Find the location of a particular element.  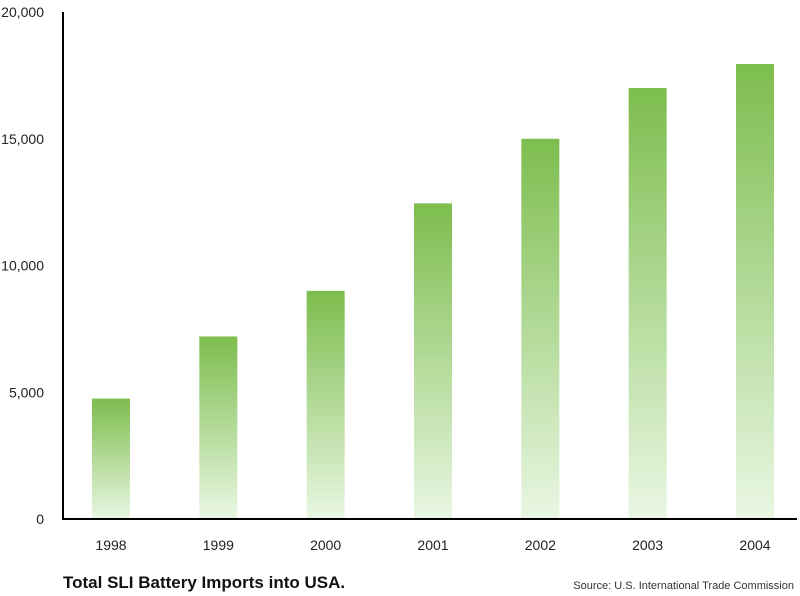

bar-2001 is located at coordinates (433, 361).